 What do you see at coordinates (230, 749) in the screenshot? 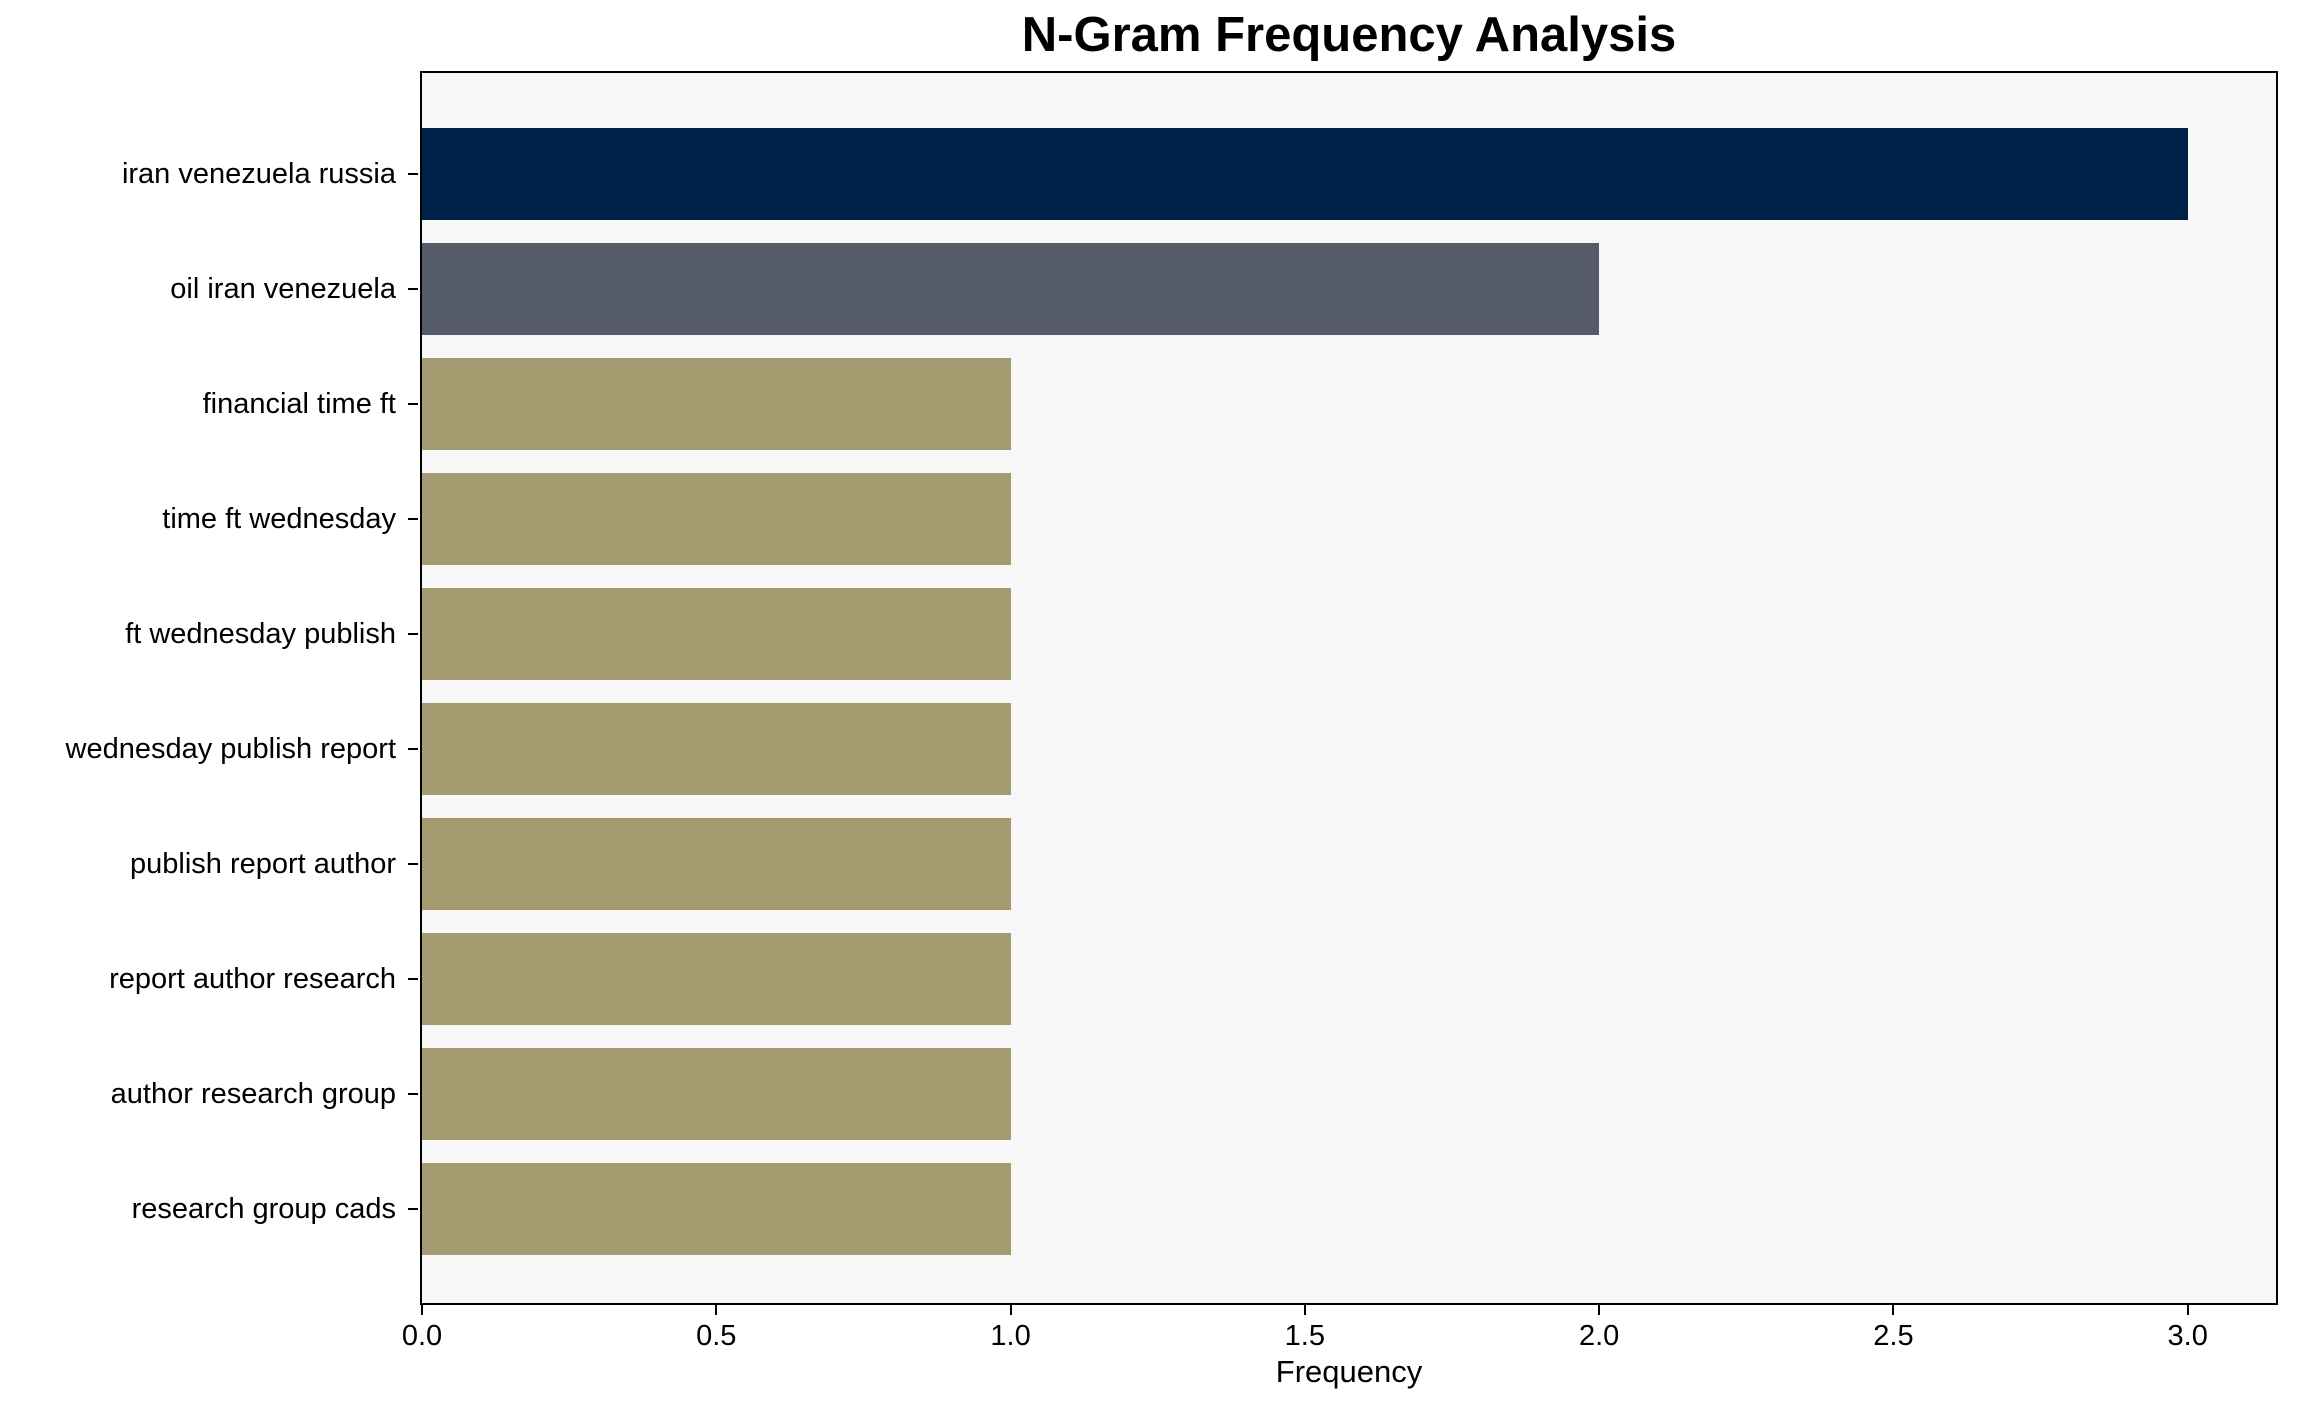
I see `y-tick-label: wednesday publish report` at bounding box center [230, 749].